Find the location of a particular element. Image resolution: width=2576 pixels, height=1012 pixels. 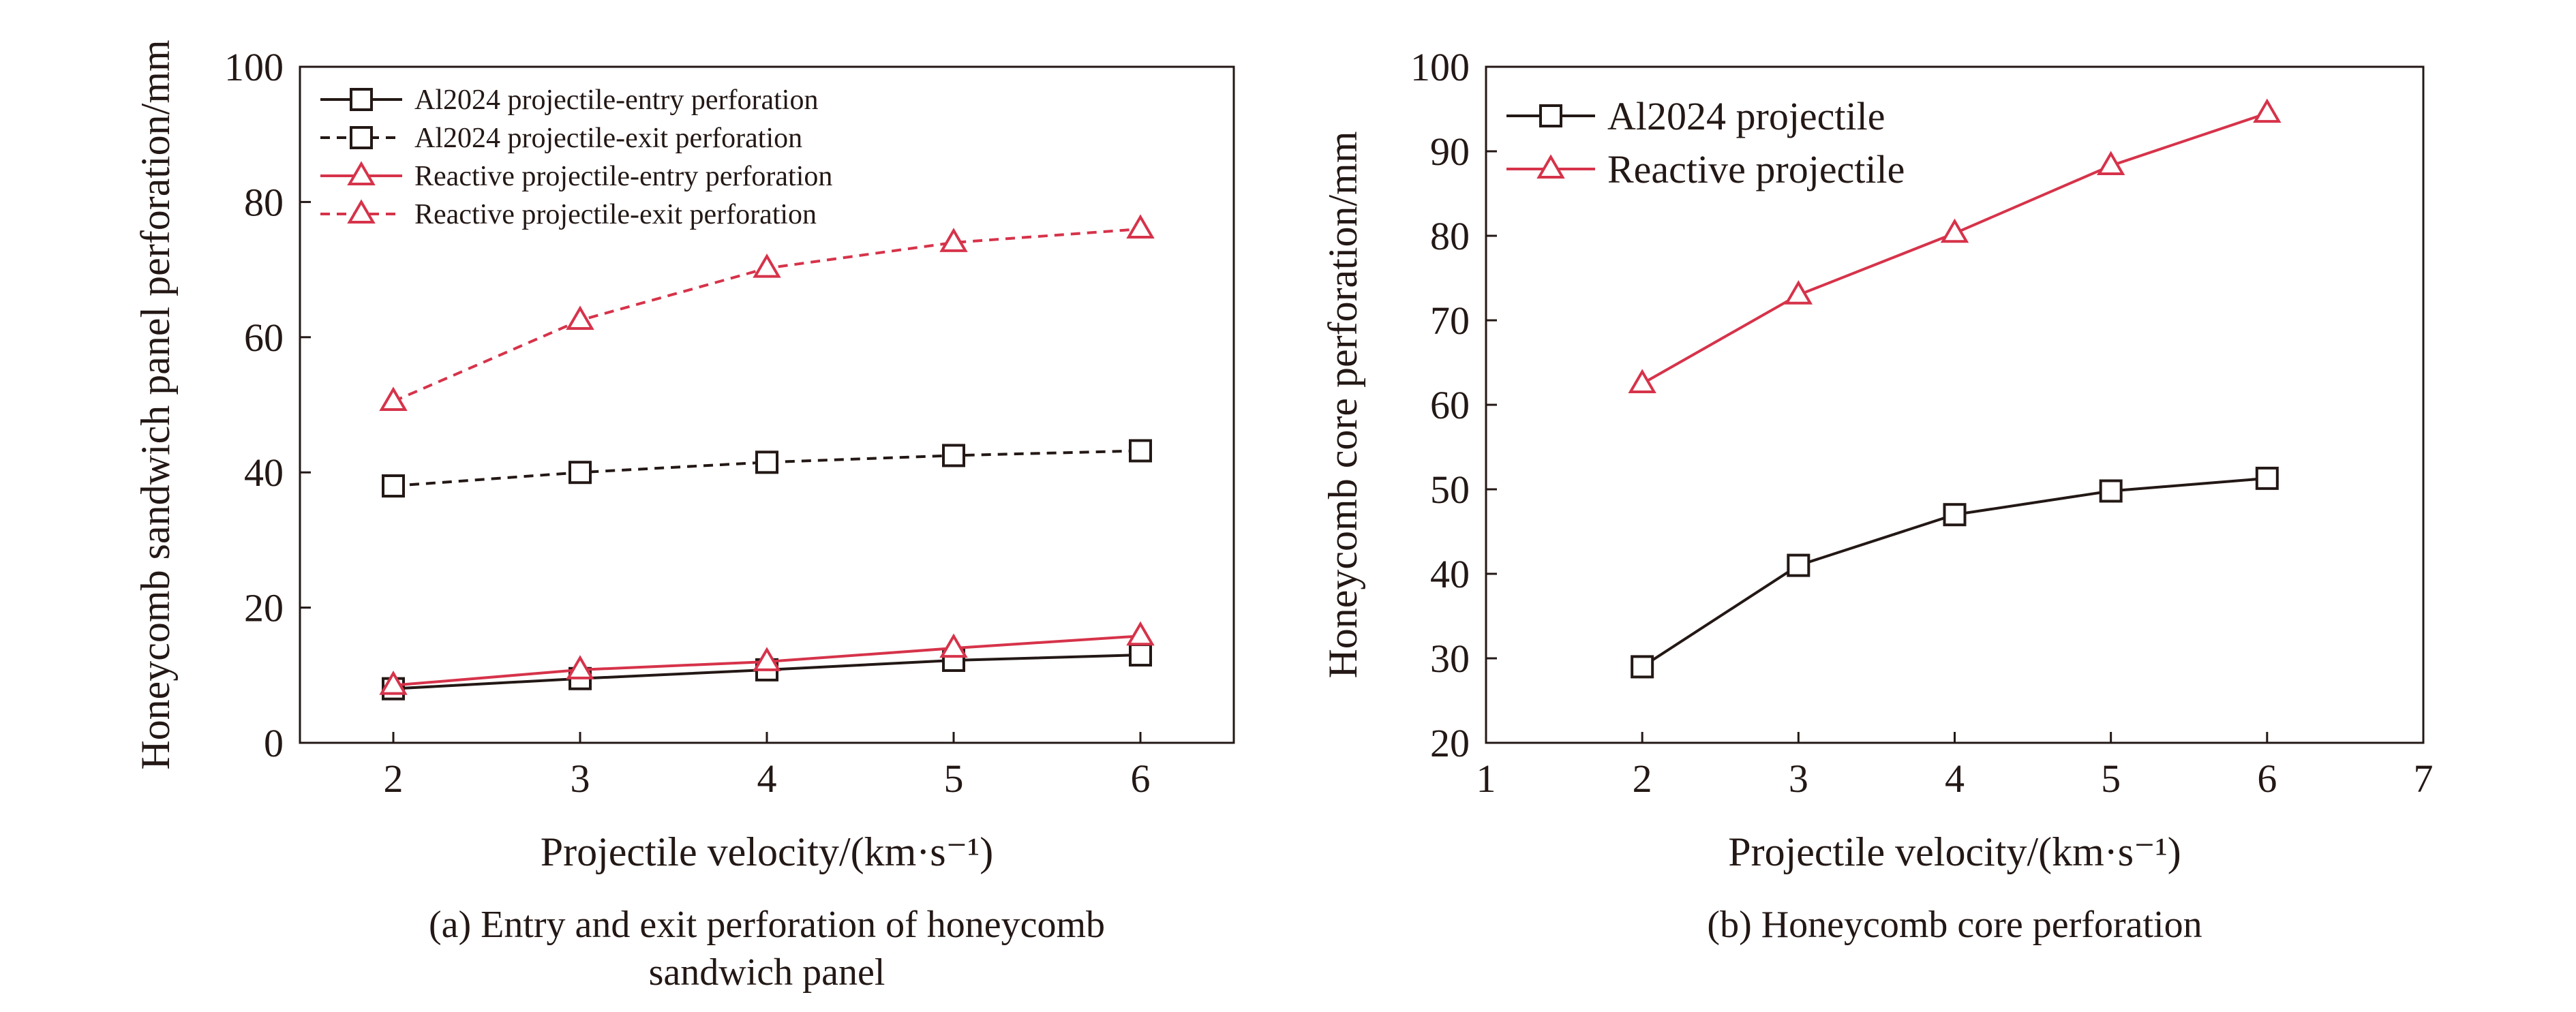

chart-b-caption-line-1: (b) Honeycomb core perforation is located at coordinates (1955, 925).